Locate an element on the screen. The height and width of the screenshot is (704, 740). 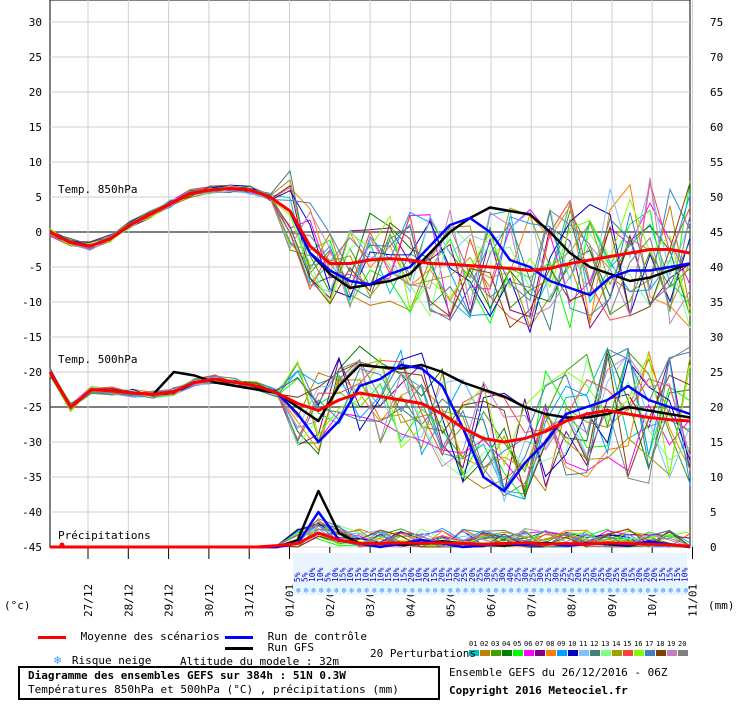
perturbation-code: 12 is located at coordinates (594, 644).